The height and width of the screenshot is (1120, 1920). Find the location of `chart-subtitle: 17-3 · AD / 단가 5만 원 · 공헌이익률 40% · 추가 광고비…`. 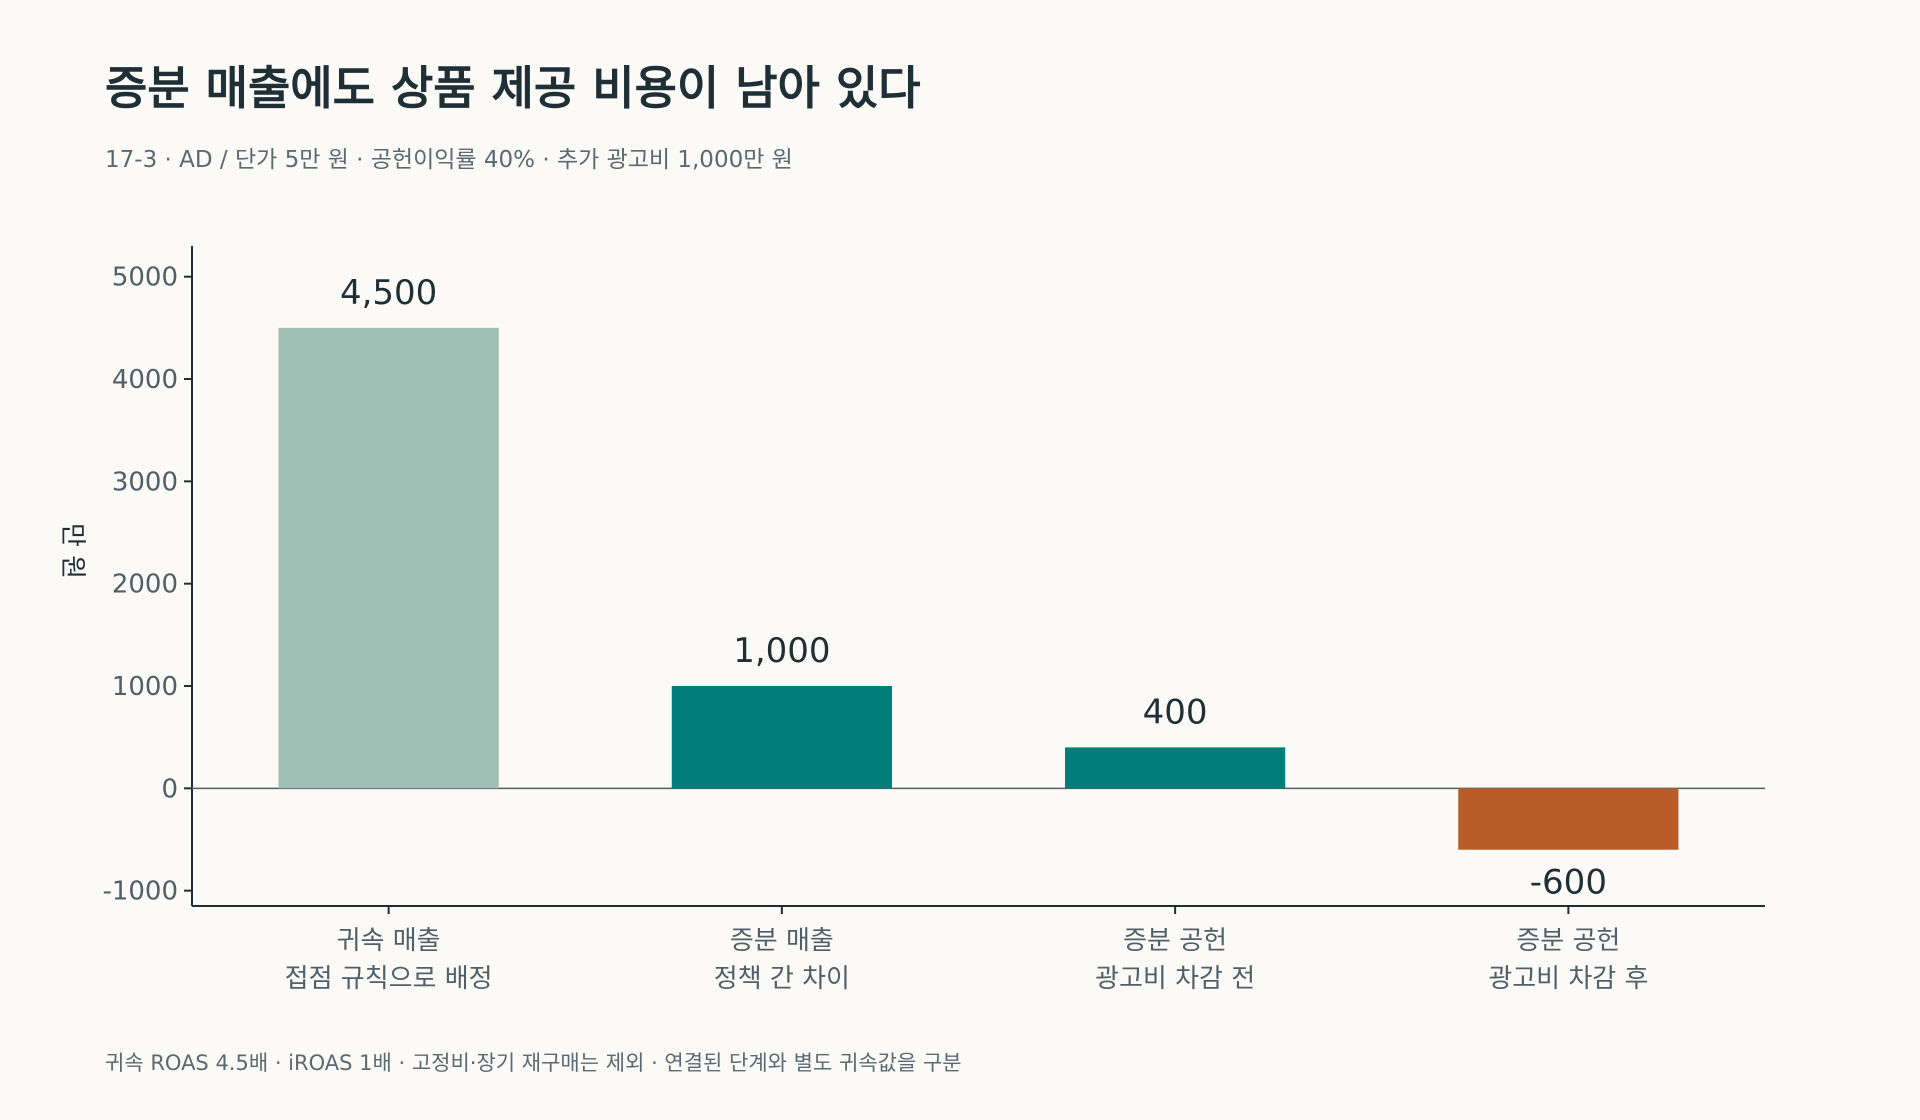

chart-subtitle: 17-3 · AD / 단가 5만 원 · 공헌이익률 40% · 추가 광고비… is located at coordinates (449, 160).